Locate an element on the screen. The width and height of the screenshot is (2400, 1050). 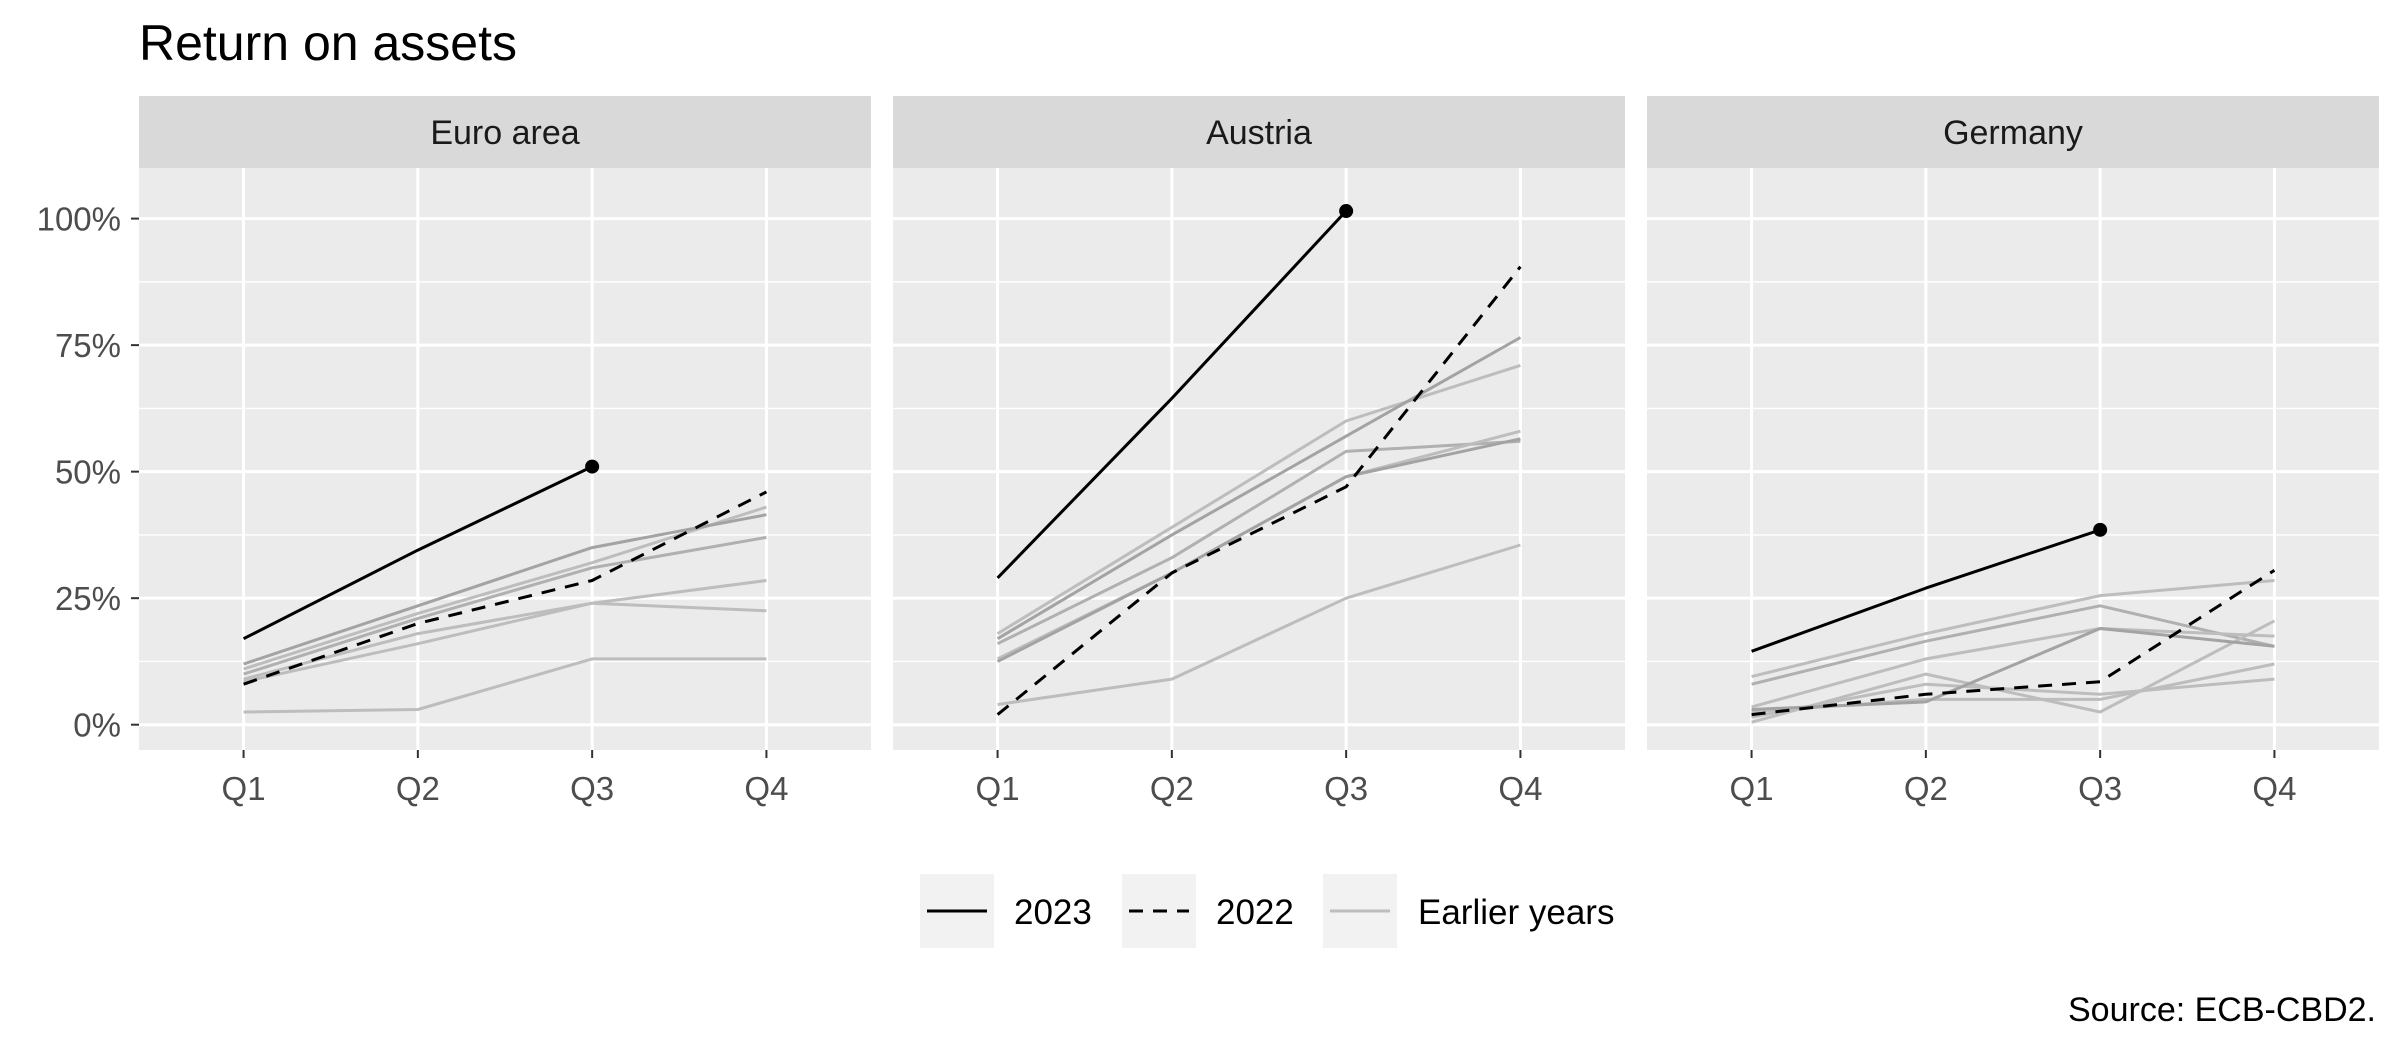
y-axis: 0% 25% 50% 75% 100% is located at coordinates (88, 472).